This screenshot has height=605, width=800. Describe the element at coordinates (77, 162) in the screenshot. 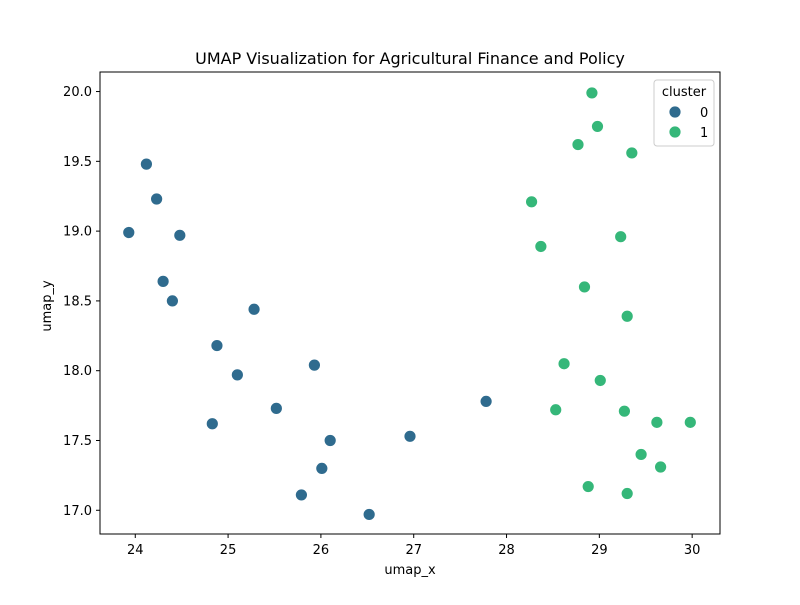

I see `y-tick-label: 19.5` at that location.